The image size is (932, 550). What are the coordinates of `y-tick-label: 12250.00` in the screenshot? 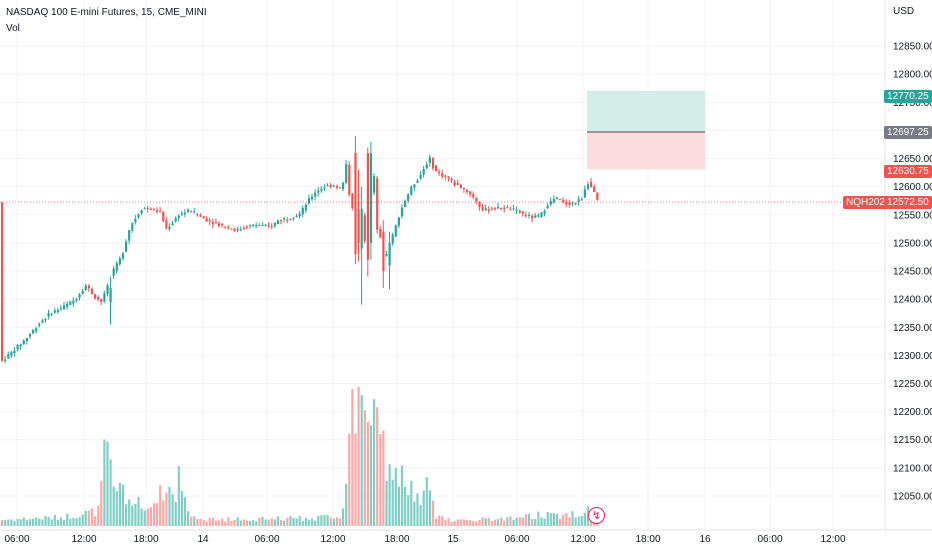 It's located at (912, 384).